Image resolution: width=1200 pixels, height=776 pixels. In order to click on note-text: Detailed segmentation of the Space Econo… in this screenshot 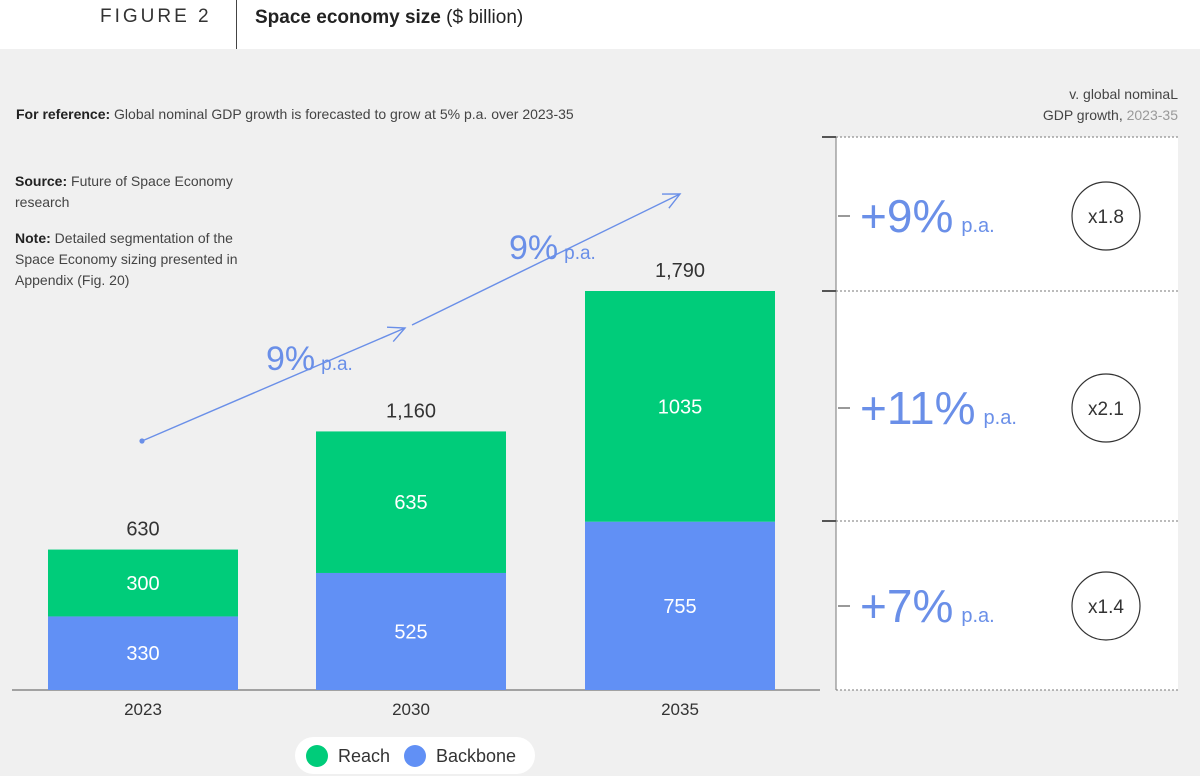, I will do `click(126, 259)`.